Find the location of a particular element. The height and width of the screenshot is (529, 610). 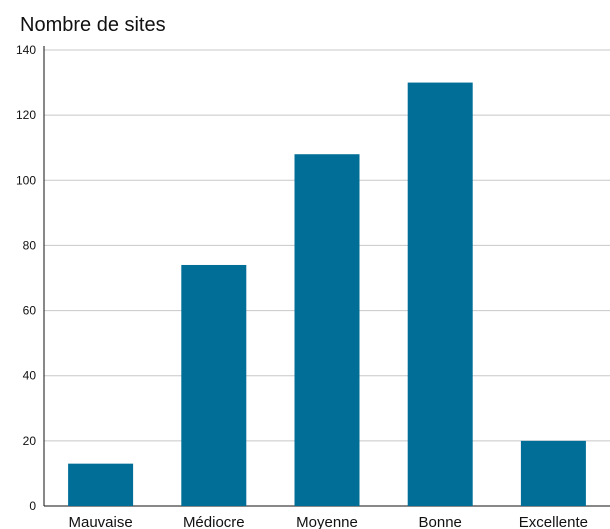

y-tick-label: 120 is located at coordinates (26, 115).